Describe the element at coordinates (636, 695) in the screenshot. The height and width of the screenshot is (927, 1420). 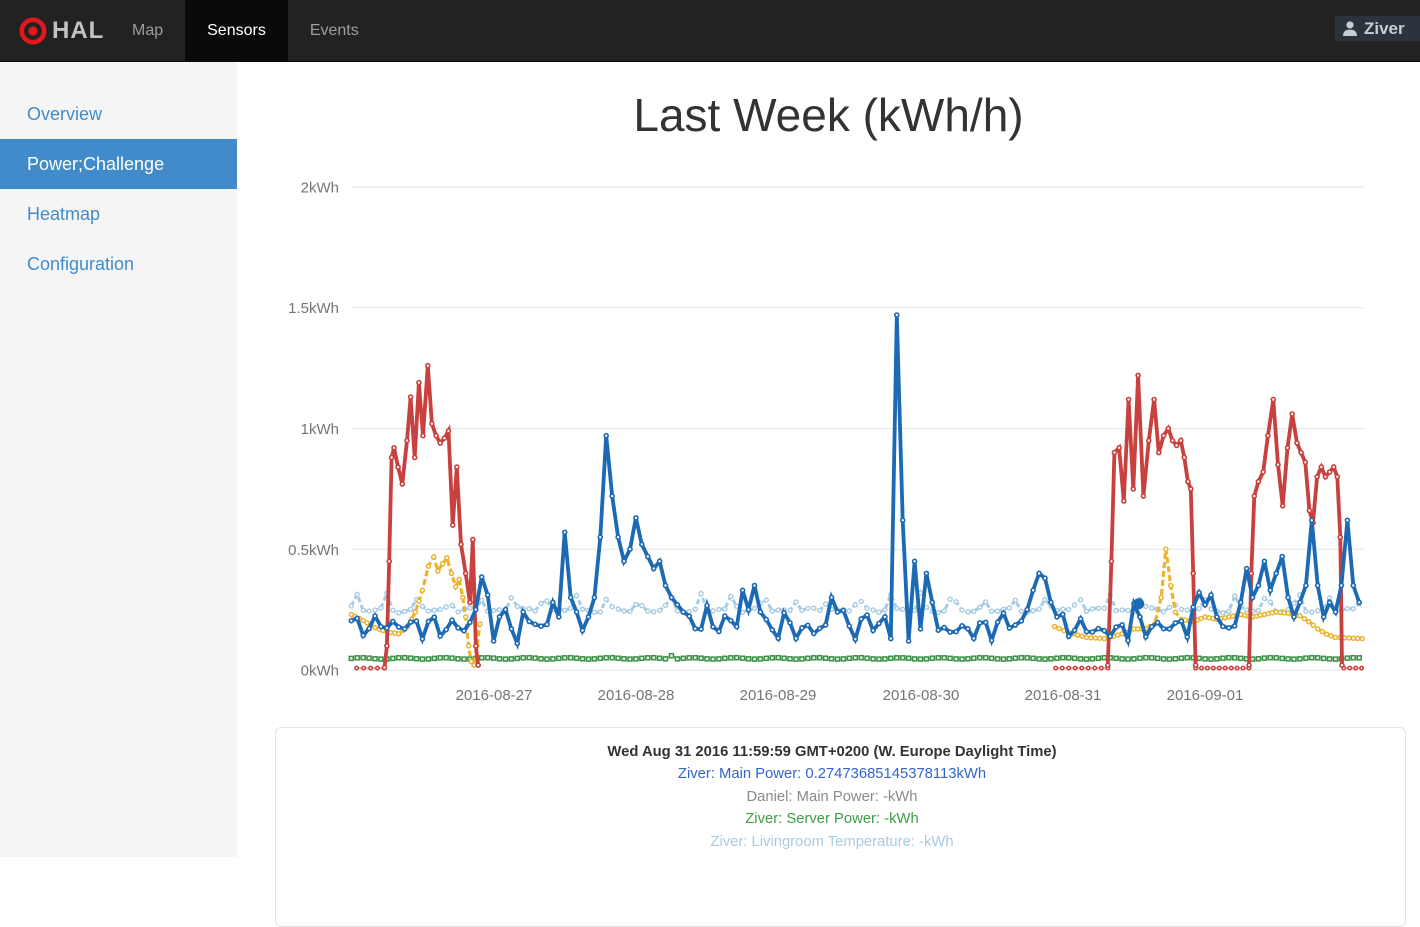
I see `svg-text: 2016-08-28` at that location.